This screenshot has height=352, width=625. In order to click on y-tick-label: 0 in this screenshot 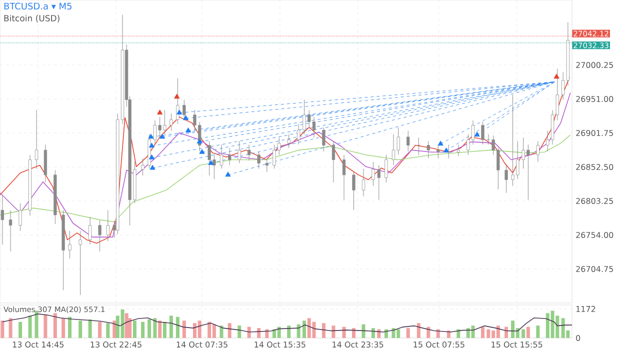, I will do `click(578, 338)`.